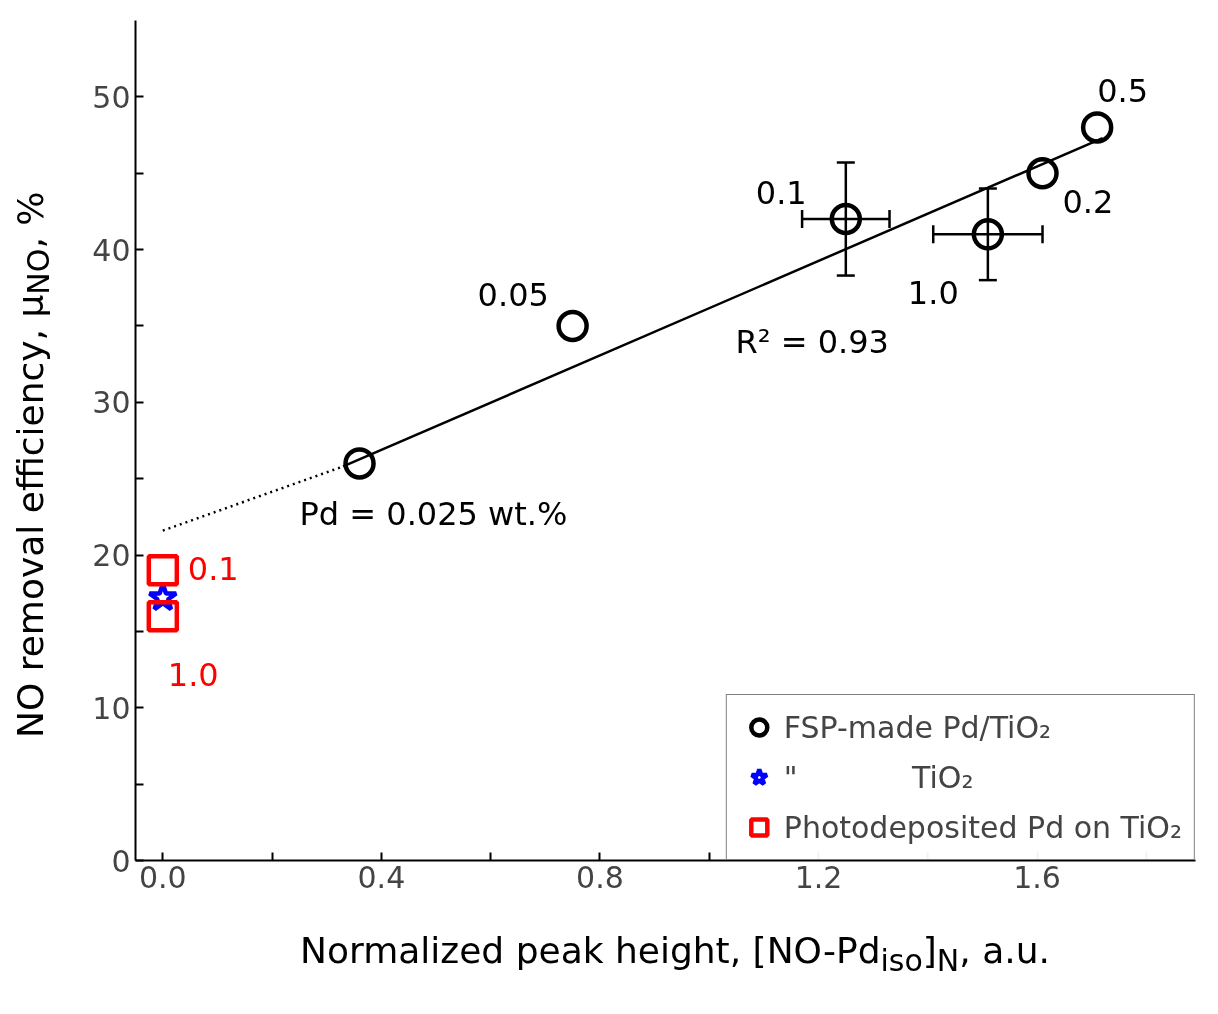 The width and height of the screenshot is (1218, 1014). I want to click on y-tick-label: 30, so click(111, 403).